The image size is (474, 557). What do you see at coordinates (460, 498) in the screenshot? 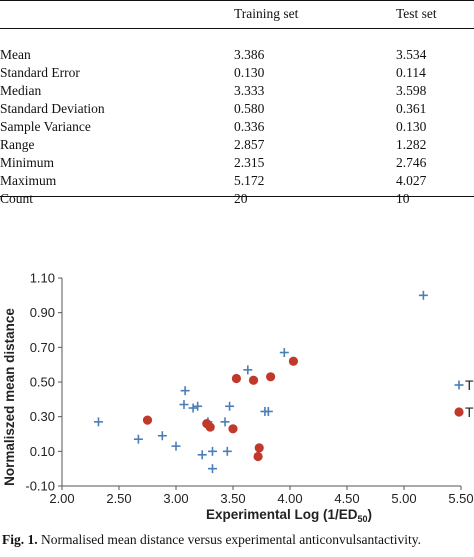
I see `x-tick-label: 5.50` at bounding box center [460, 498].